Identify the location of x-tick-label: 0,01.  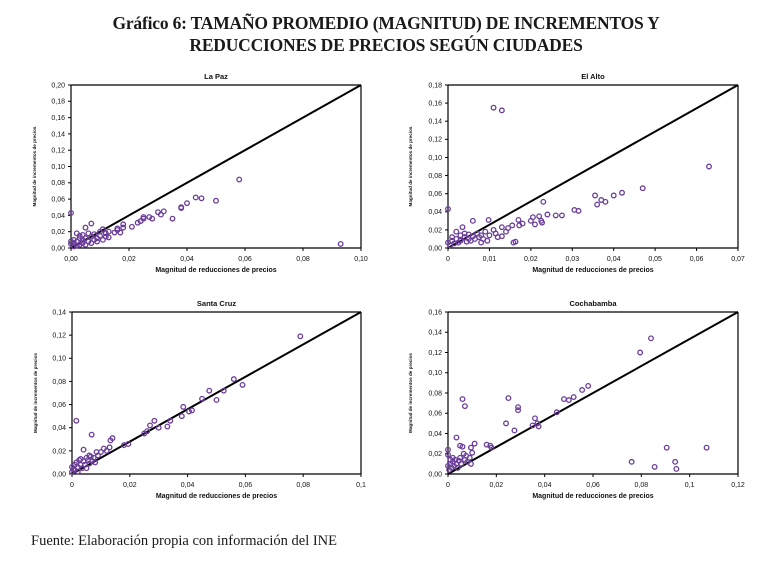
(490, 259).